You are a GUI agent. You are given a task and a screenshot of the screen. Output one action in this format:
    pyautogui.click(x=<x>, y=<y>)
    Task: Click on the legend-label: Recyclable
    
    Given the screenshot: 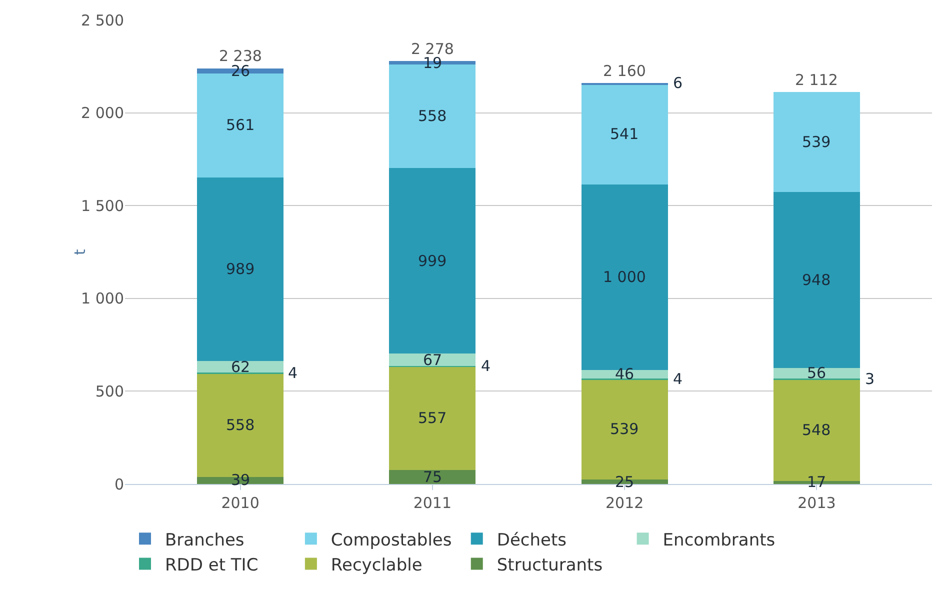 What is the action you would take?
    pyautogui.click(x=376, y=565)
    